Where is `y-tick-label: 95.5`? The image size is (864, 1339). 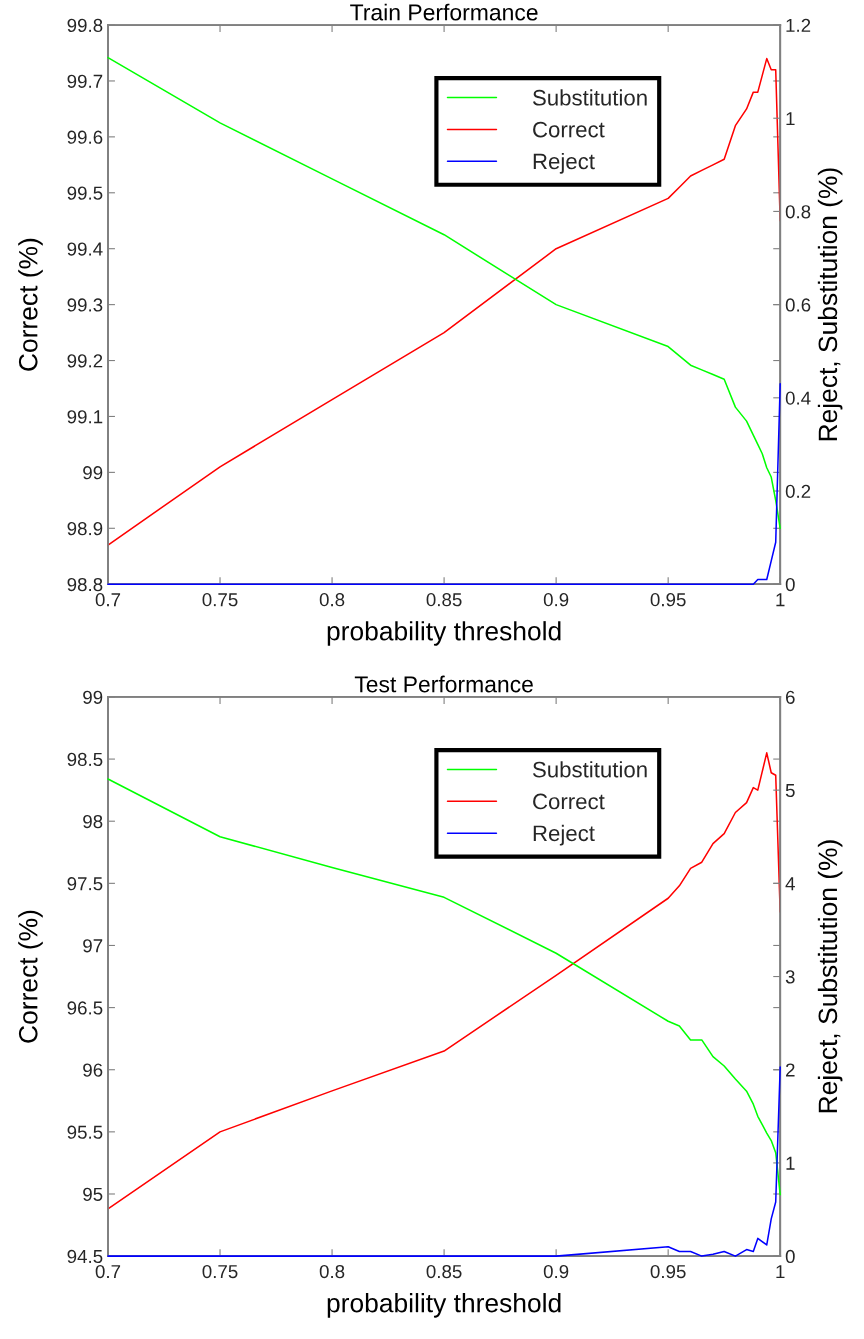 y-tick-label: 95.5 is located at coordinates (85, 1132).